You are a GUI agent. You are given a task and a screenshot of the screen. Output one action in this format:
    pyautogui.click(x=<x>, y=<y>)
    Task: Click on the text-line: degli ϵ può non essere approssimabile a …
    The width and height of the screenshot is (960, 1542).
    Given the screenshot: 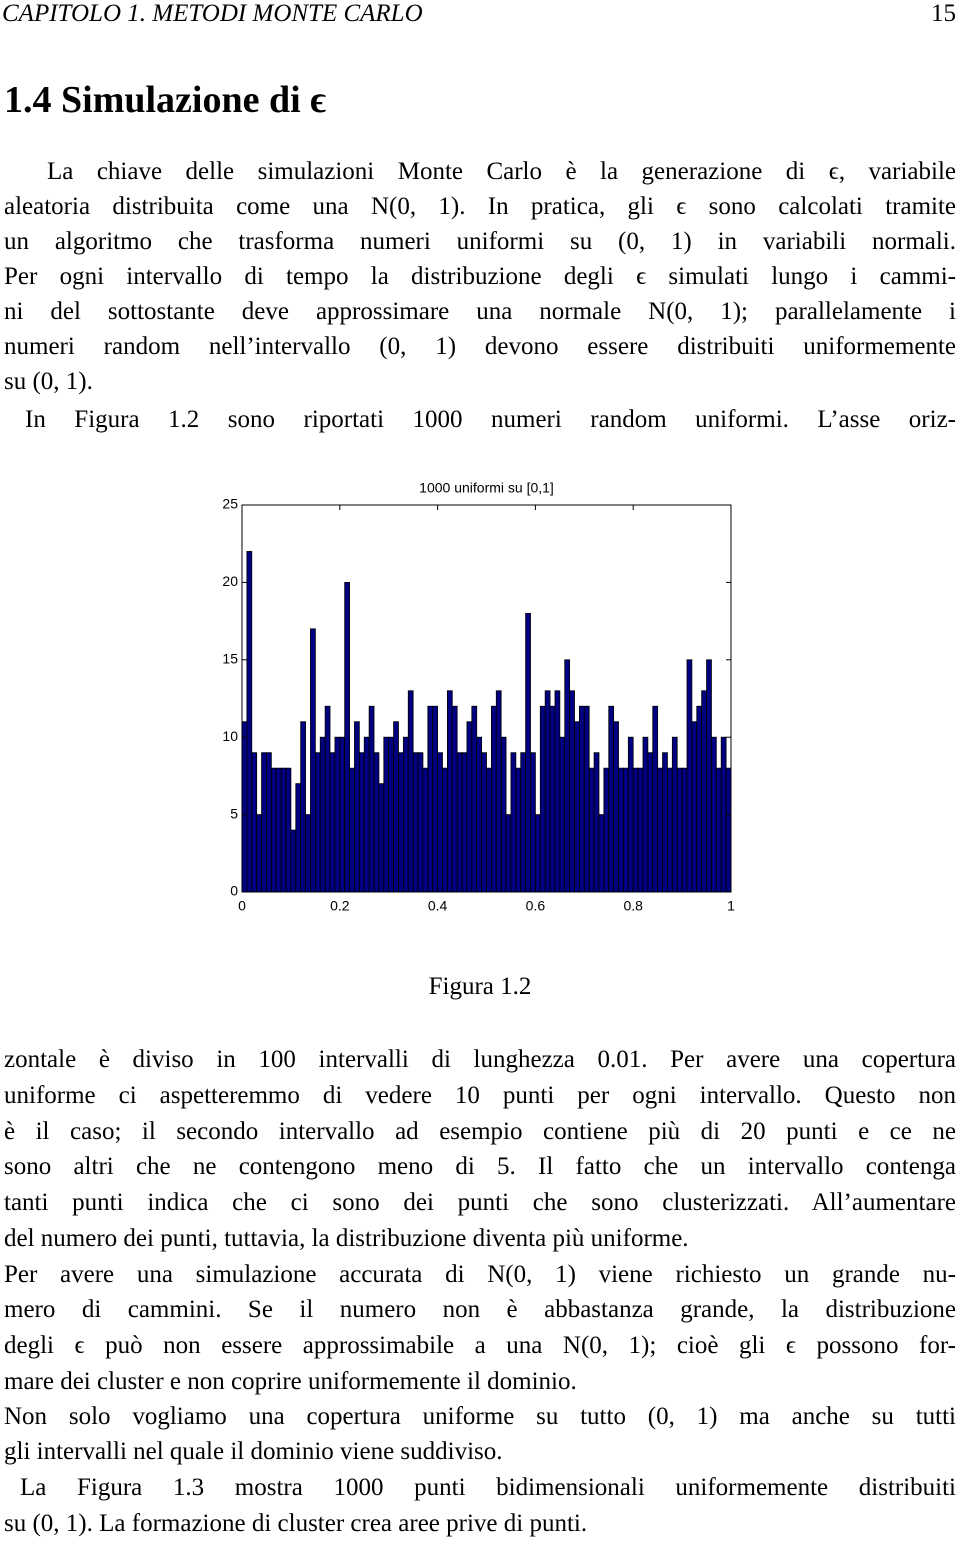 What is the action you would take?
    pyautogui.click(x=480, y=1345)
    